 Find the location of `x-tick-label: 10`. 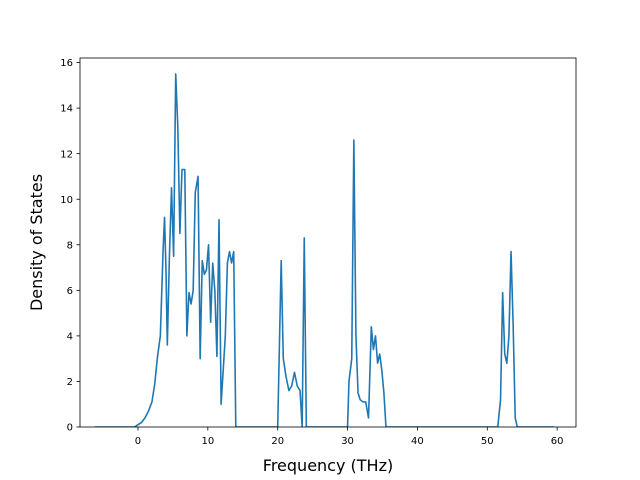

x-tick-label: 10 is located at coordinates (207, 441).